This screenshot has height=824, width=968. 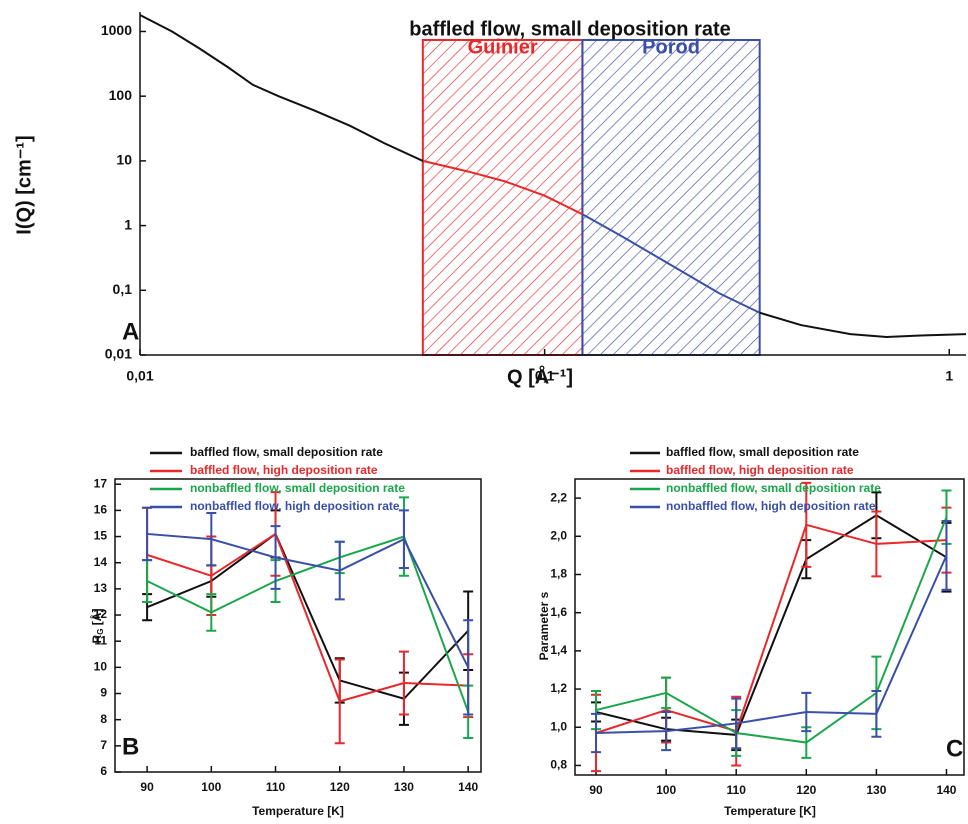 I want to click on panel-label: A, so click(x=130, y=331).